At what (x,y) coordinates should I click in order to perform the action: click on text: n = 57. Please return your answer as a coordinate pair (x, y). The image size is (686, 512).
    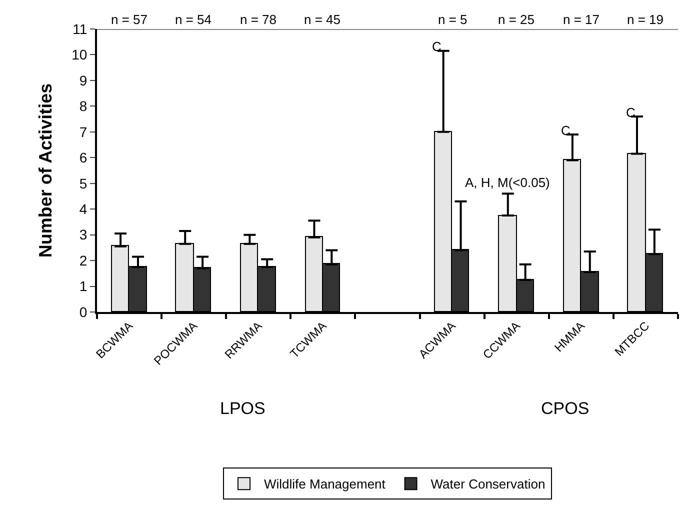
    Looking at the image, I should click on (129, 19).